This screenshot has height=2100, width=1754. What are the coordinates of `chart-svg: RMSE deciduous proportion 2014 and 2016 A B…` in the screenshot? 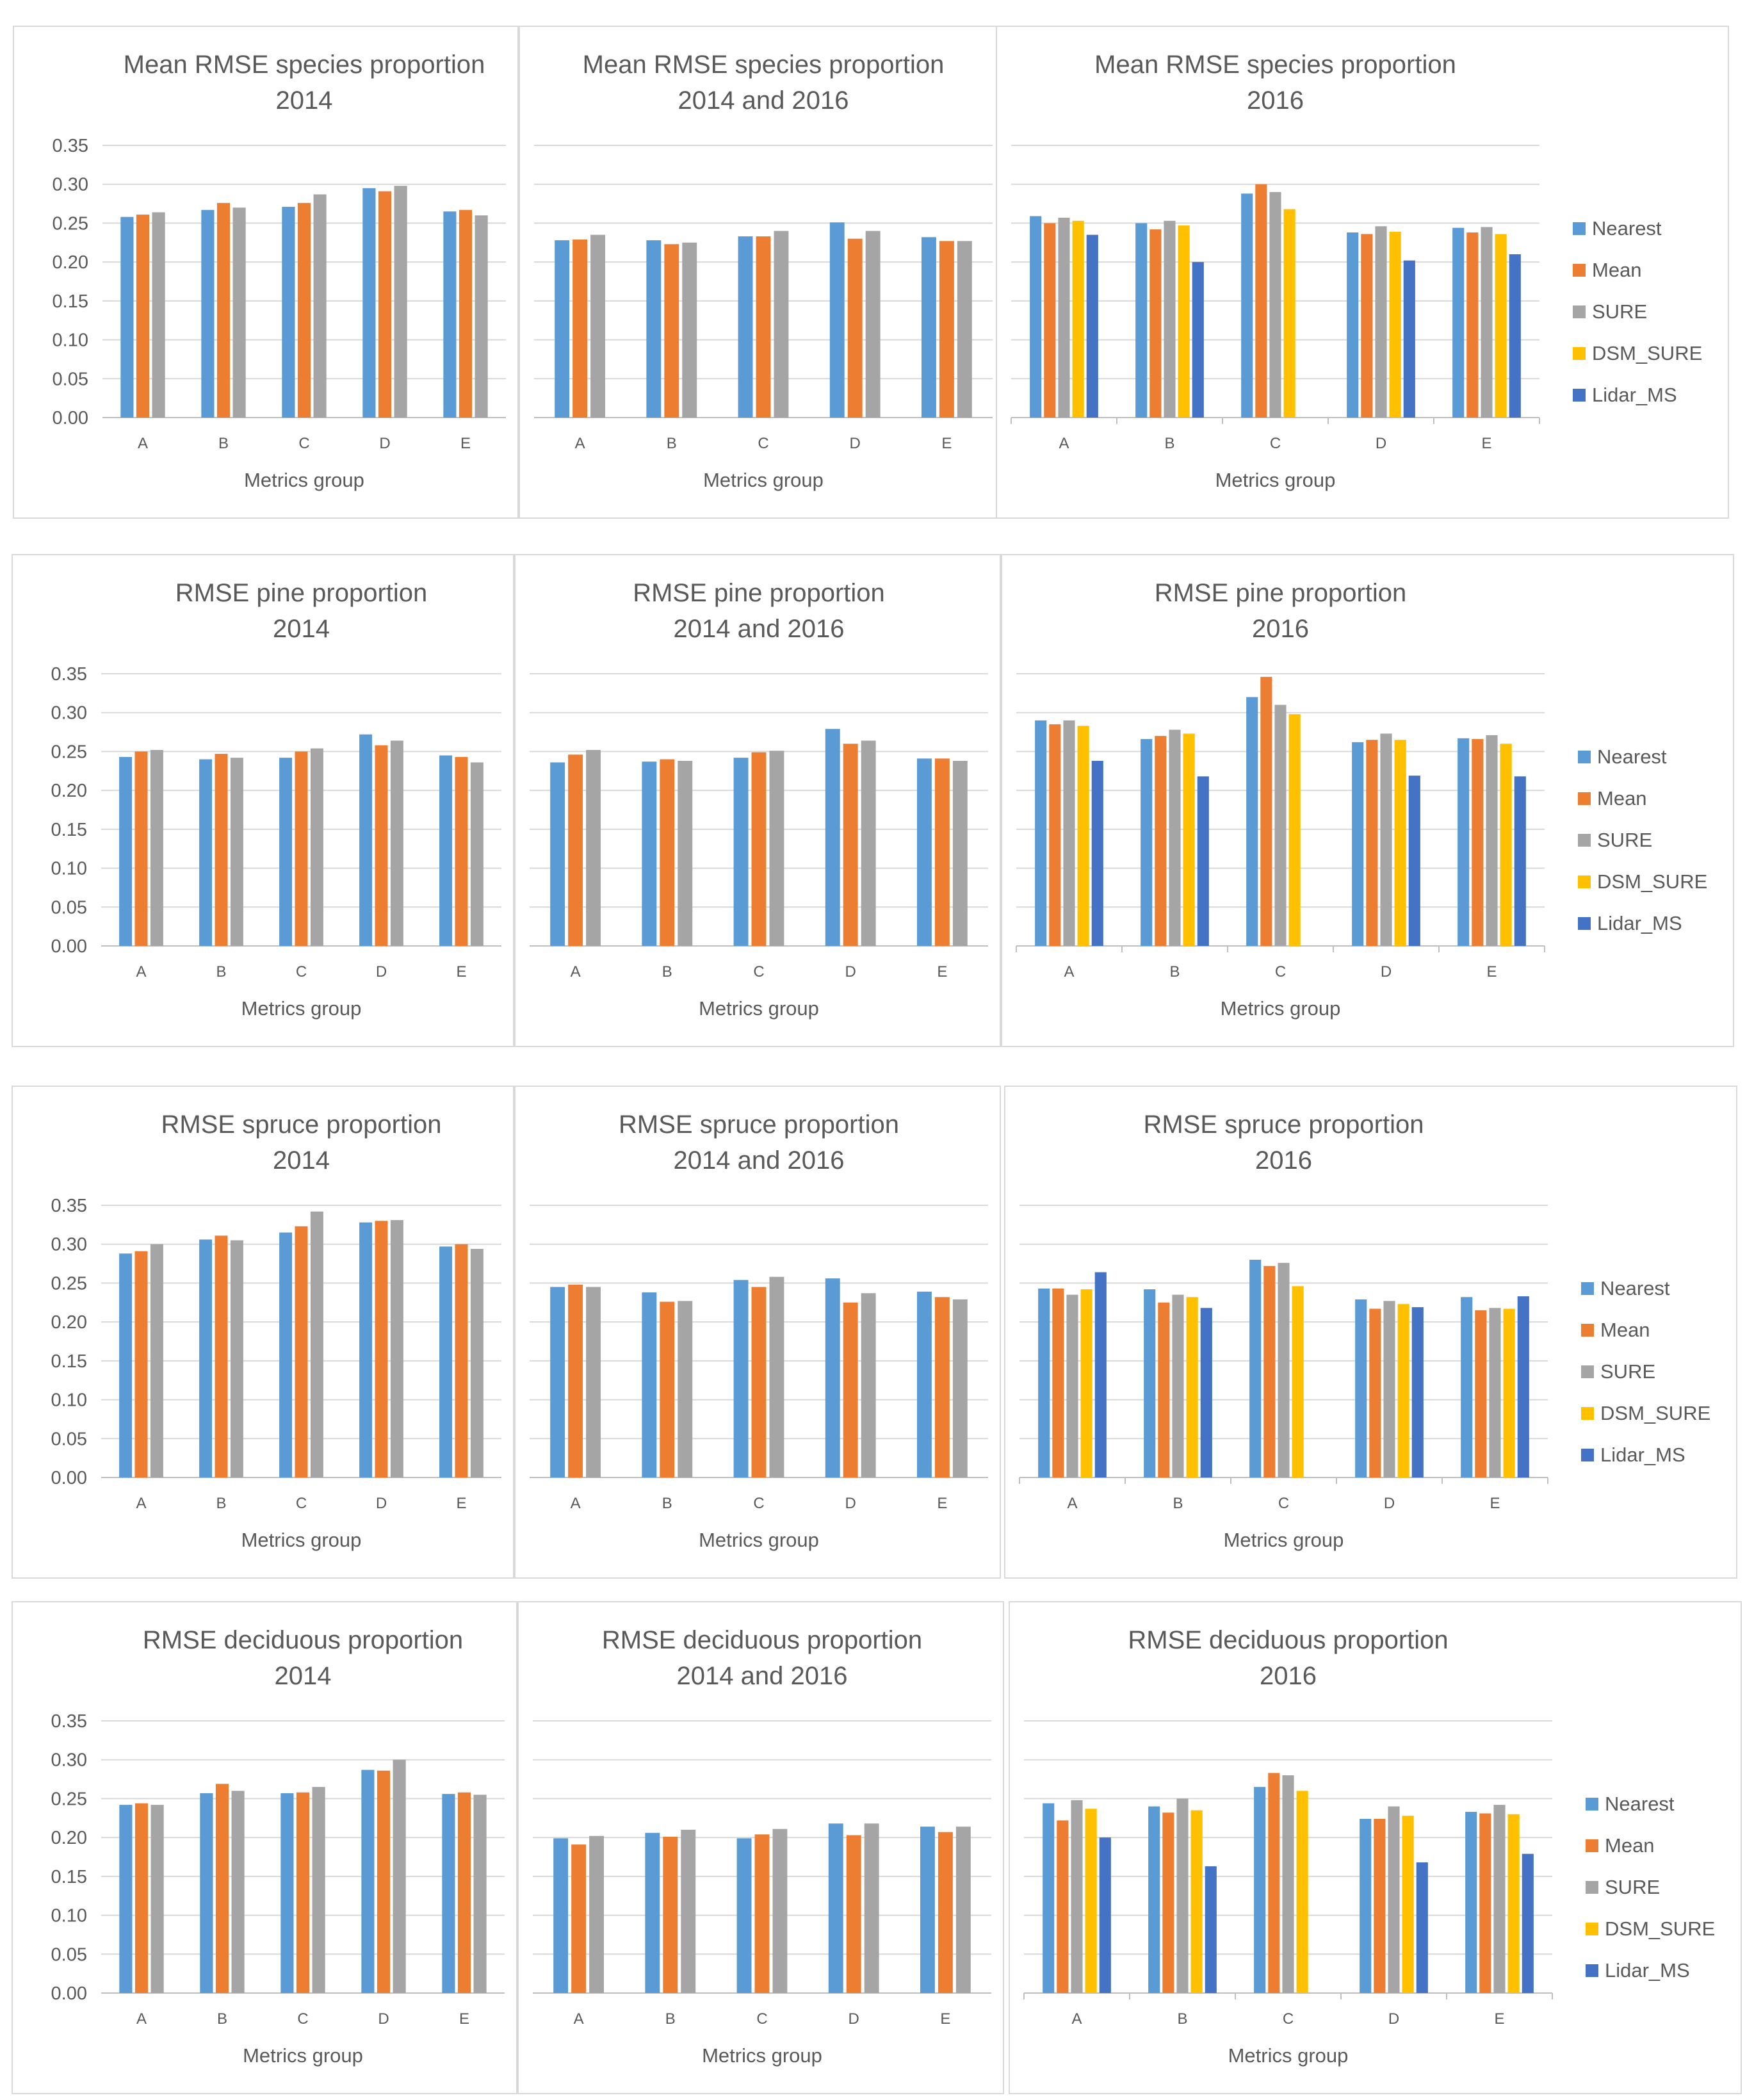 It's located at (762, 1847).